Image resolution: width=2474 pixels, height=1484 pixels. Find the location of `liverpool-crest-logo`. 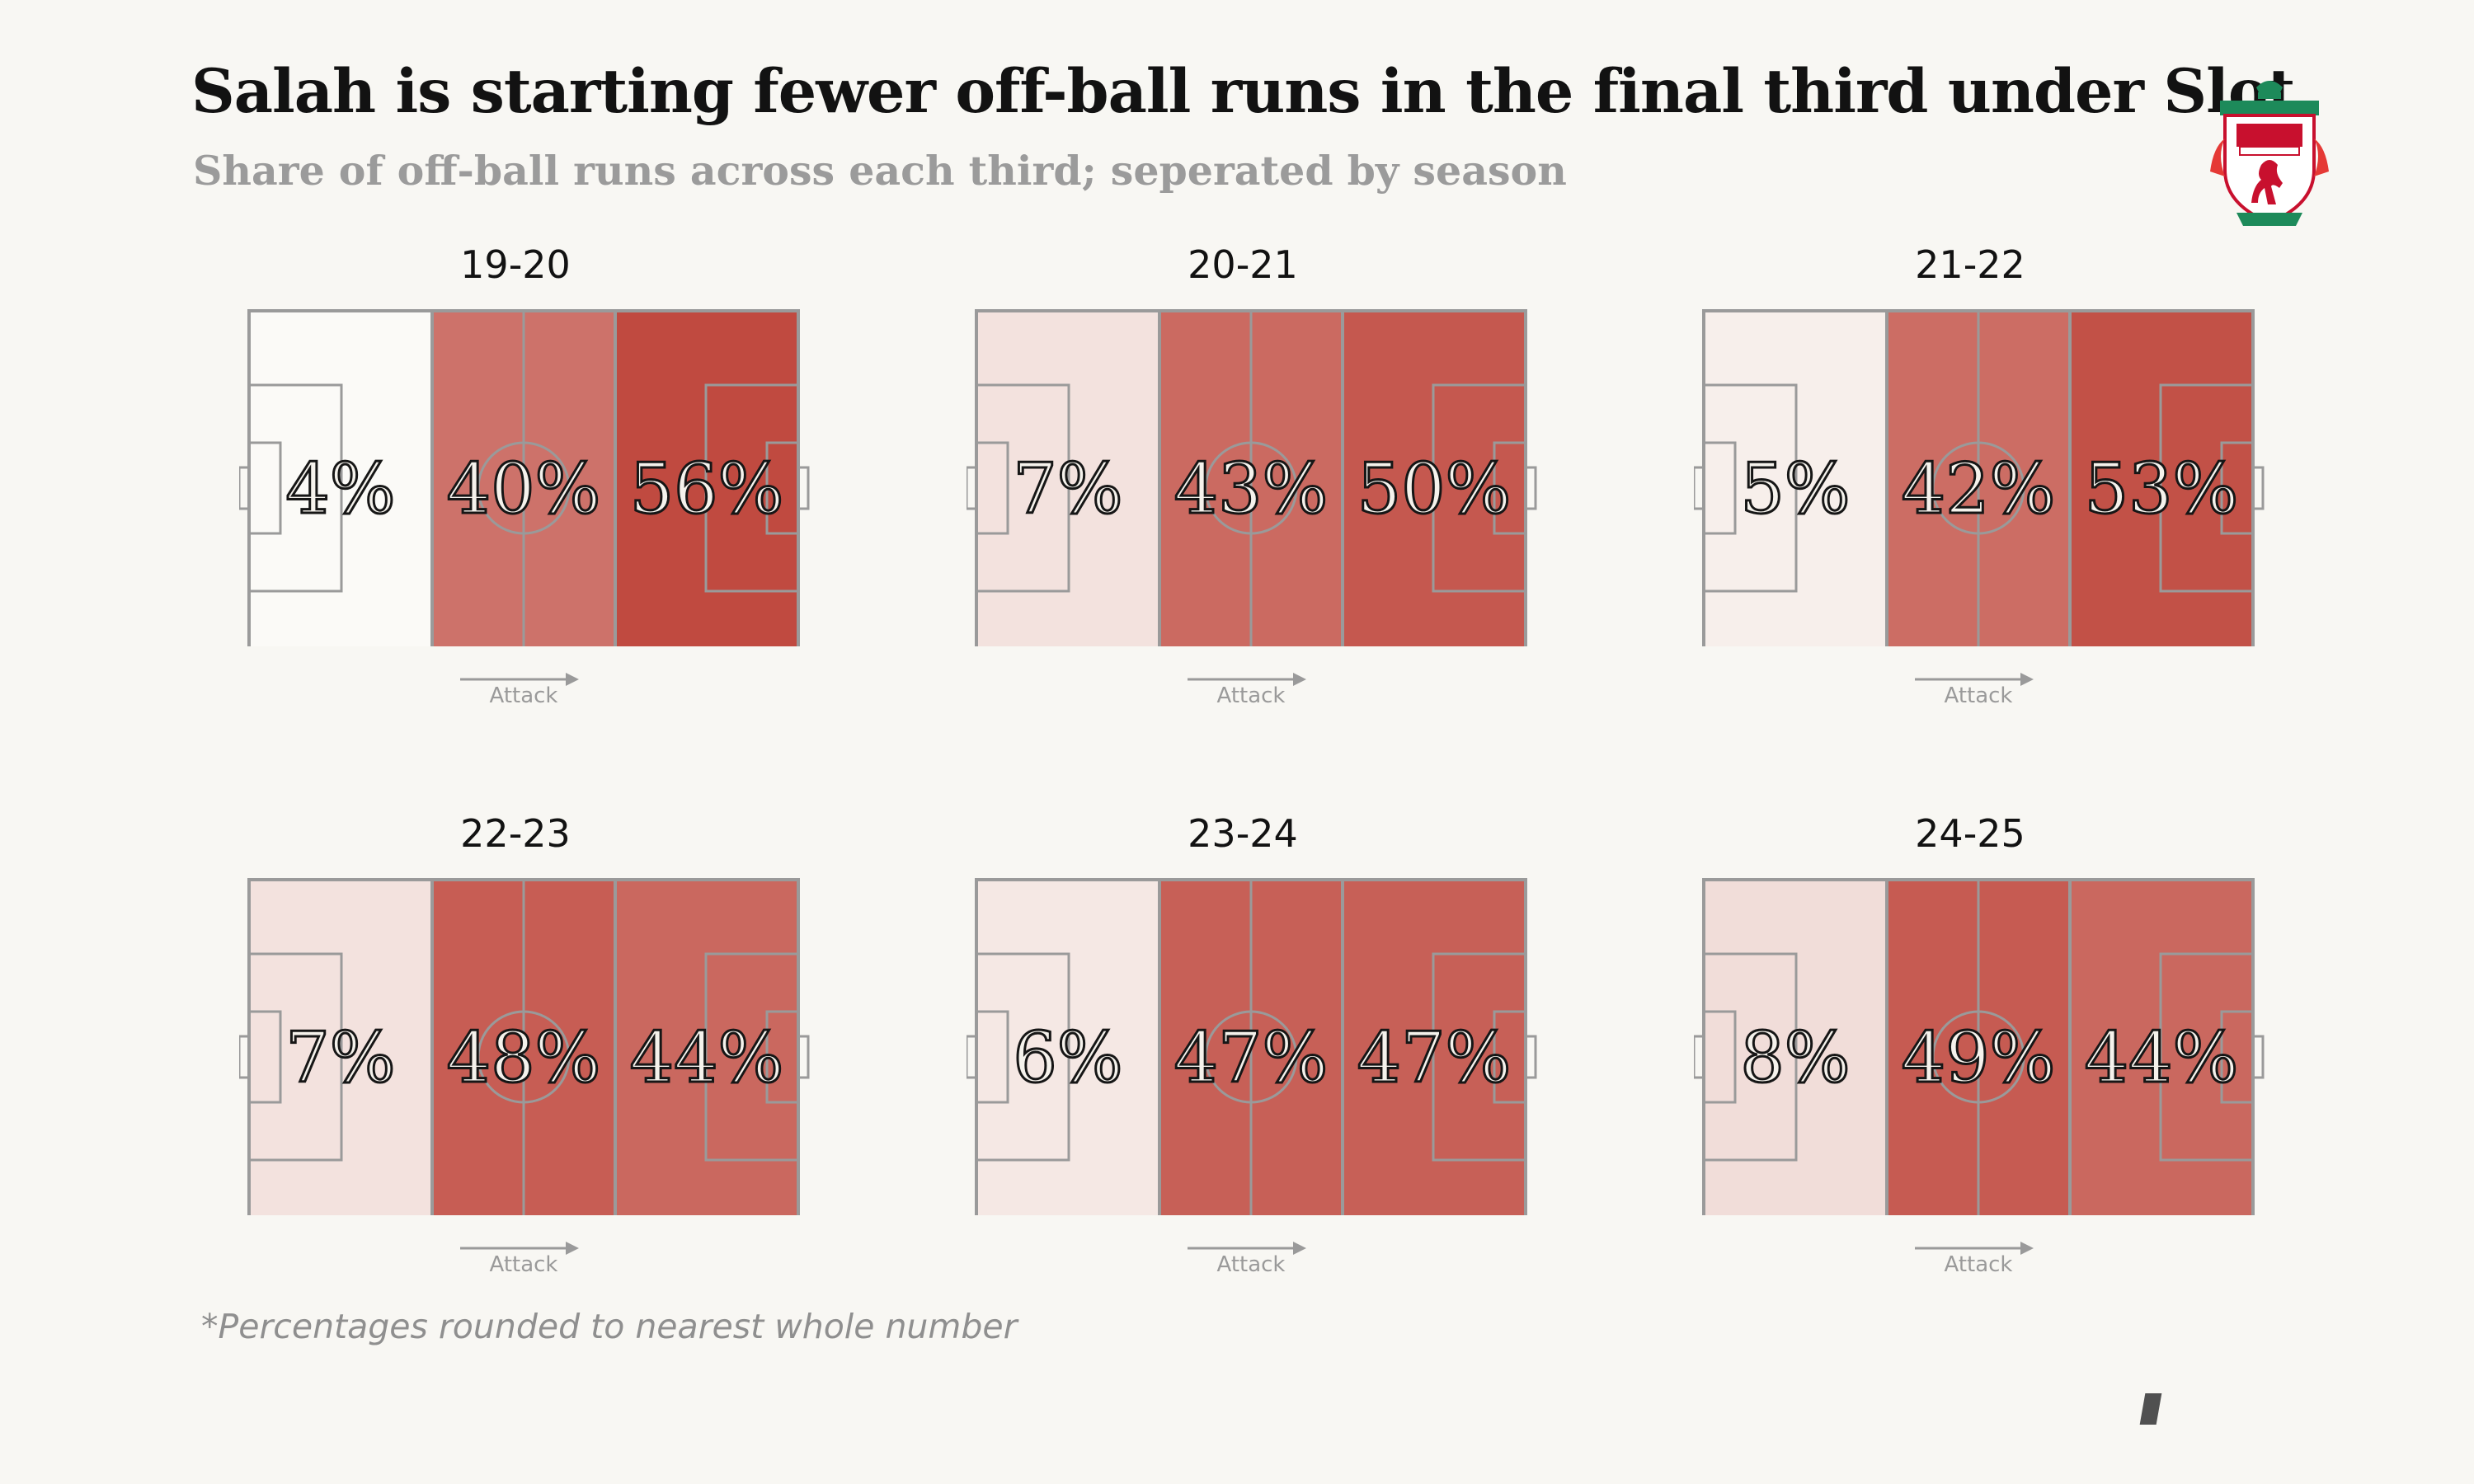

liverpool-crest-logo is located at coordinates (2269, 153).